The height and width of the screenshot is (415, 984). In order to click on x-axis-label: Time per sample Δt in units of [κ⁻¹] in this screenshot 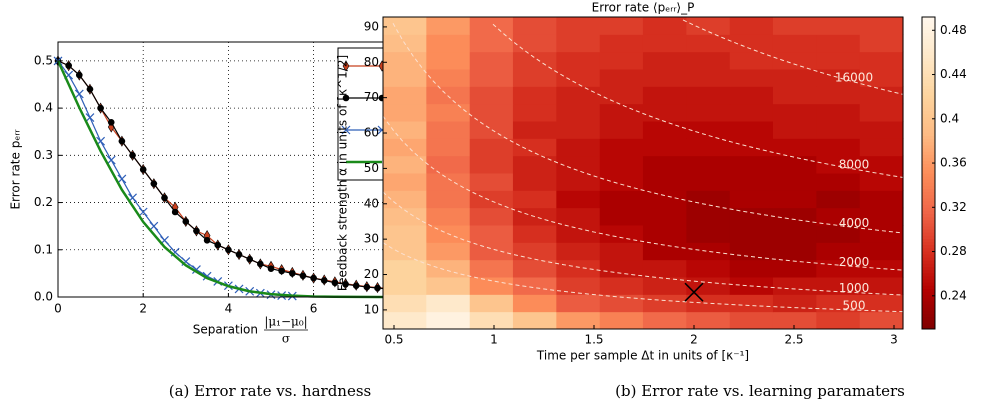, I will do `click(642, 356)`.